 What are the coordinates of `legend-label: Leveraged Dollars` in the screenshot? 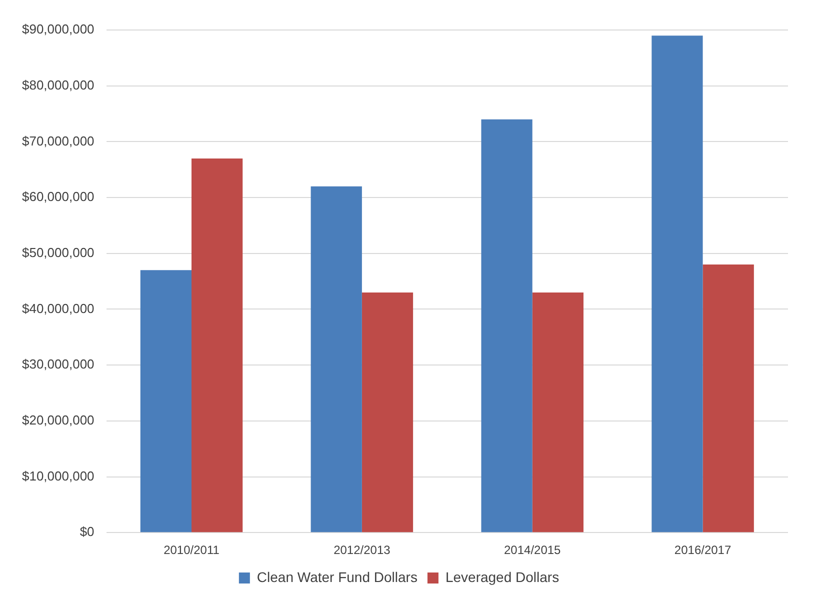 It's located at (502, 576).